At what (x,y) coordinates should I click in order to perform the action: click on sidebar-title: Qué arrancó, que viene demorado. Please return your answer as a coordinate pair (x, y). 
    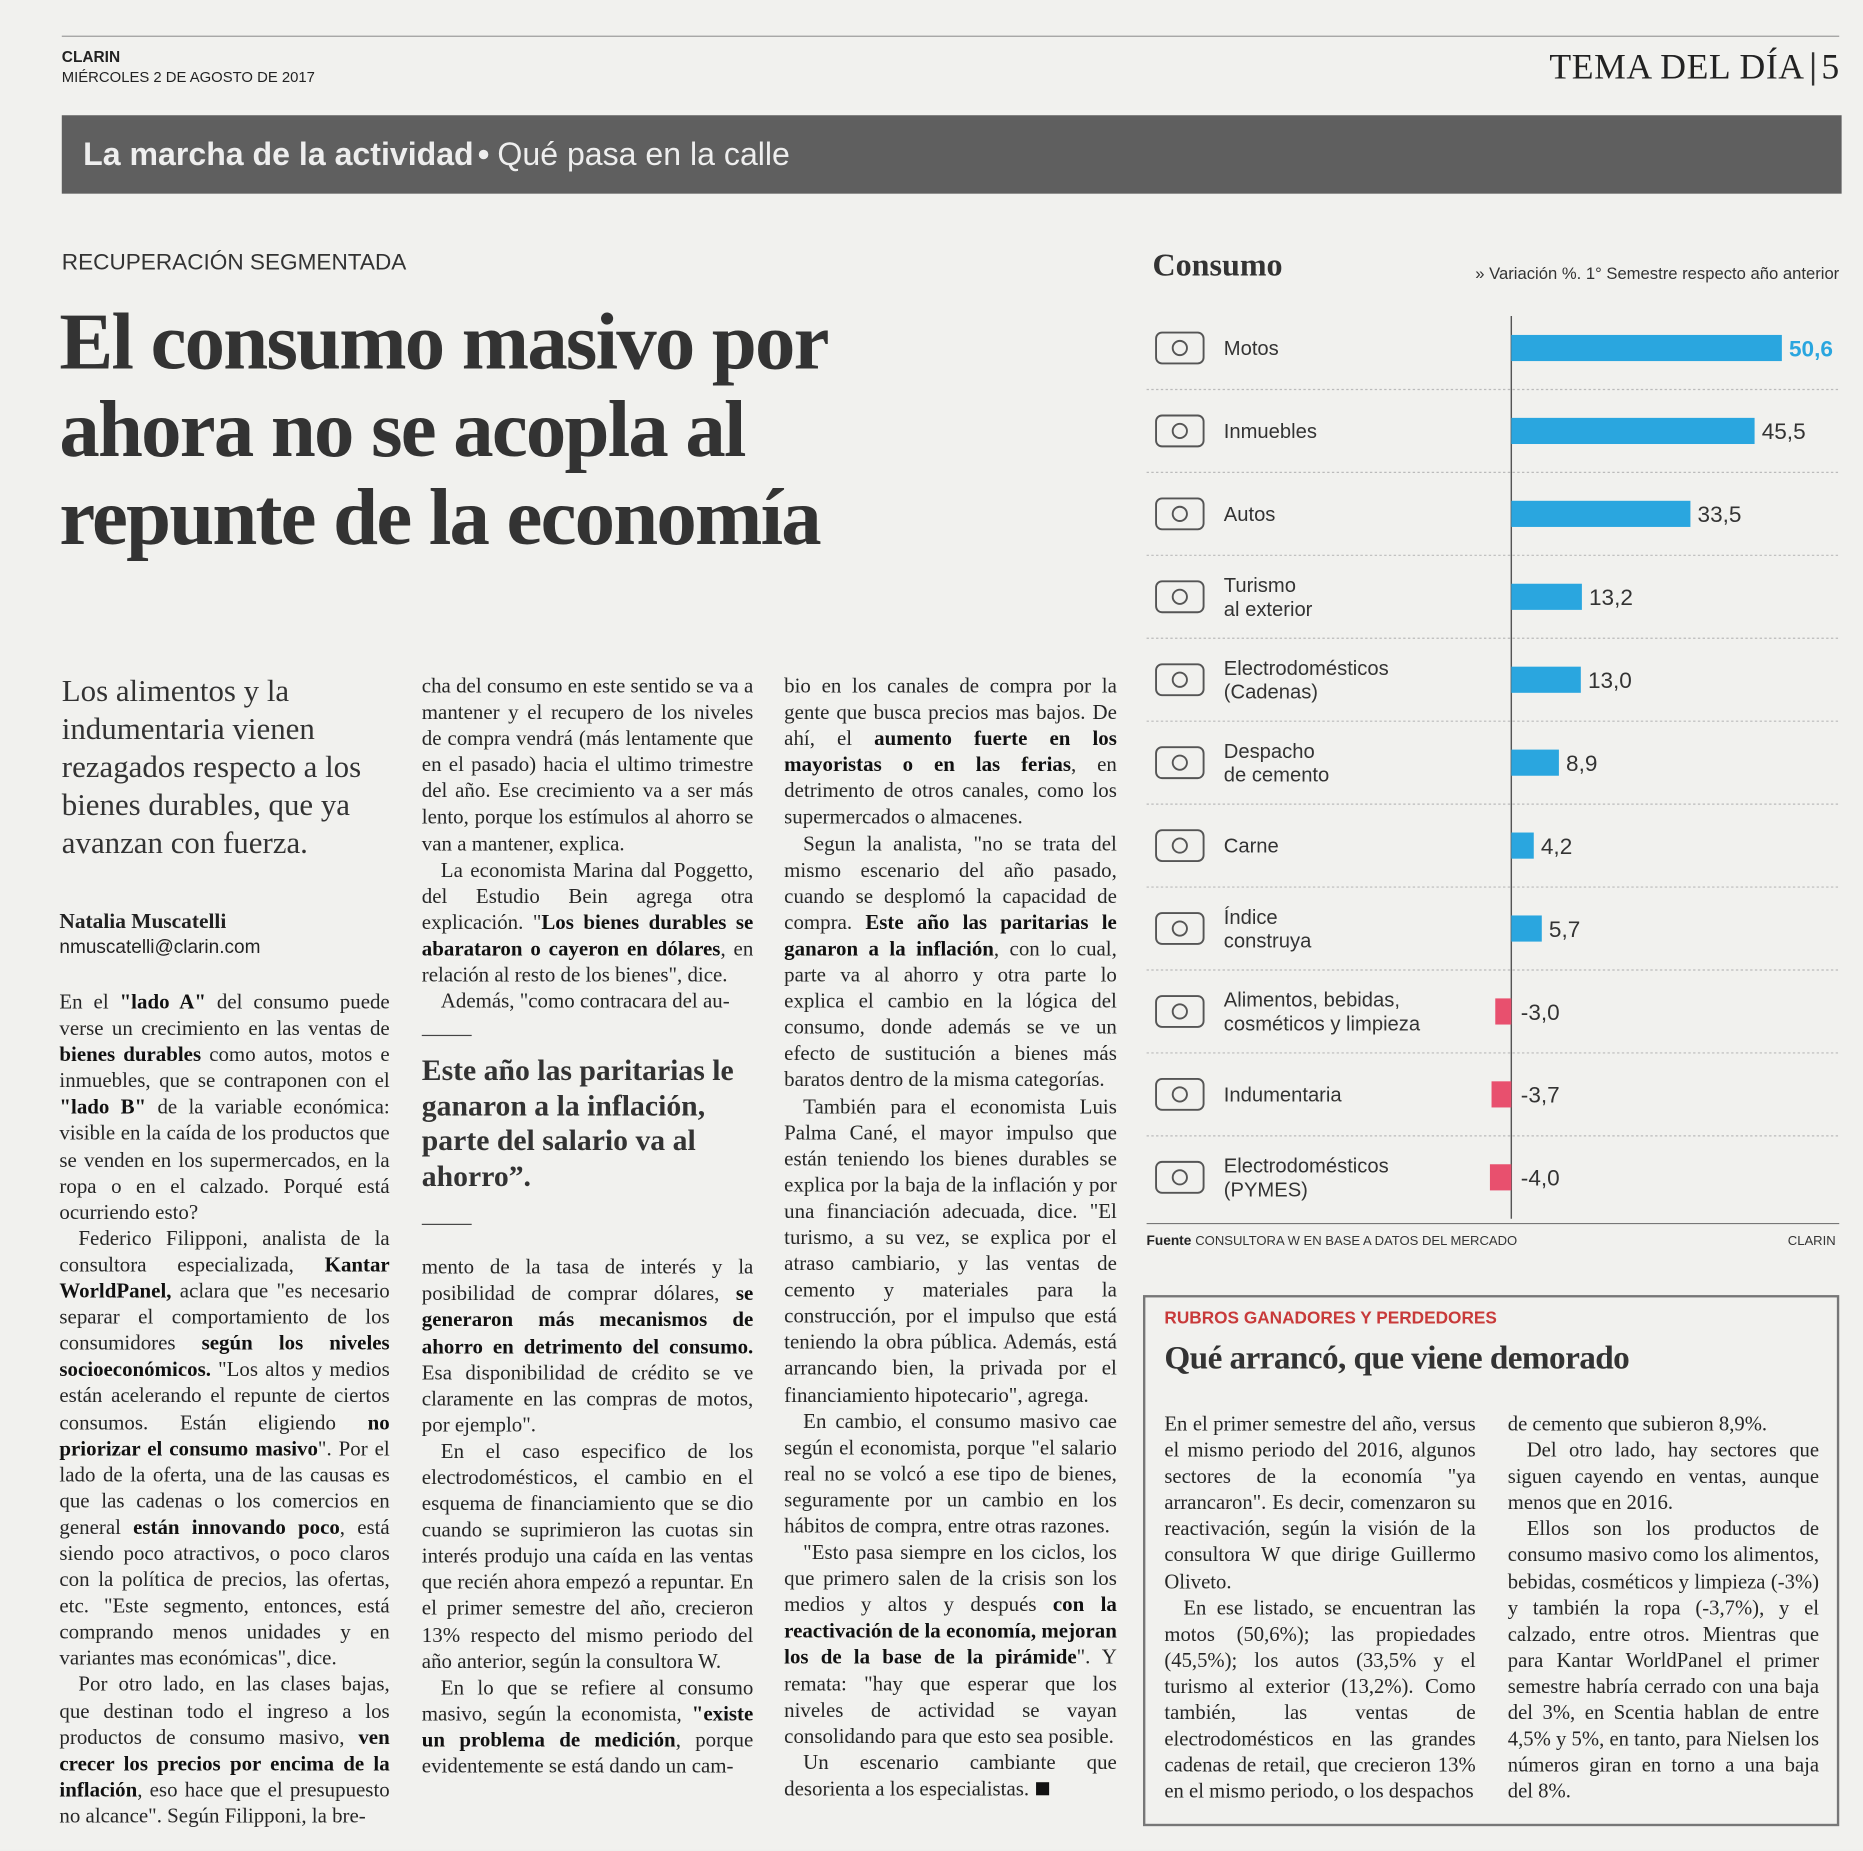
    Looking at the image, I should click on (1397, 1359).